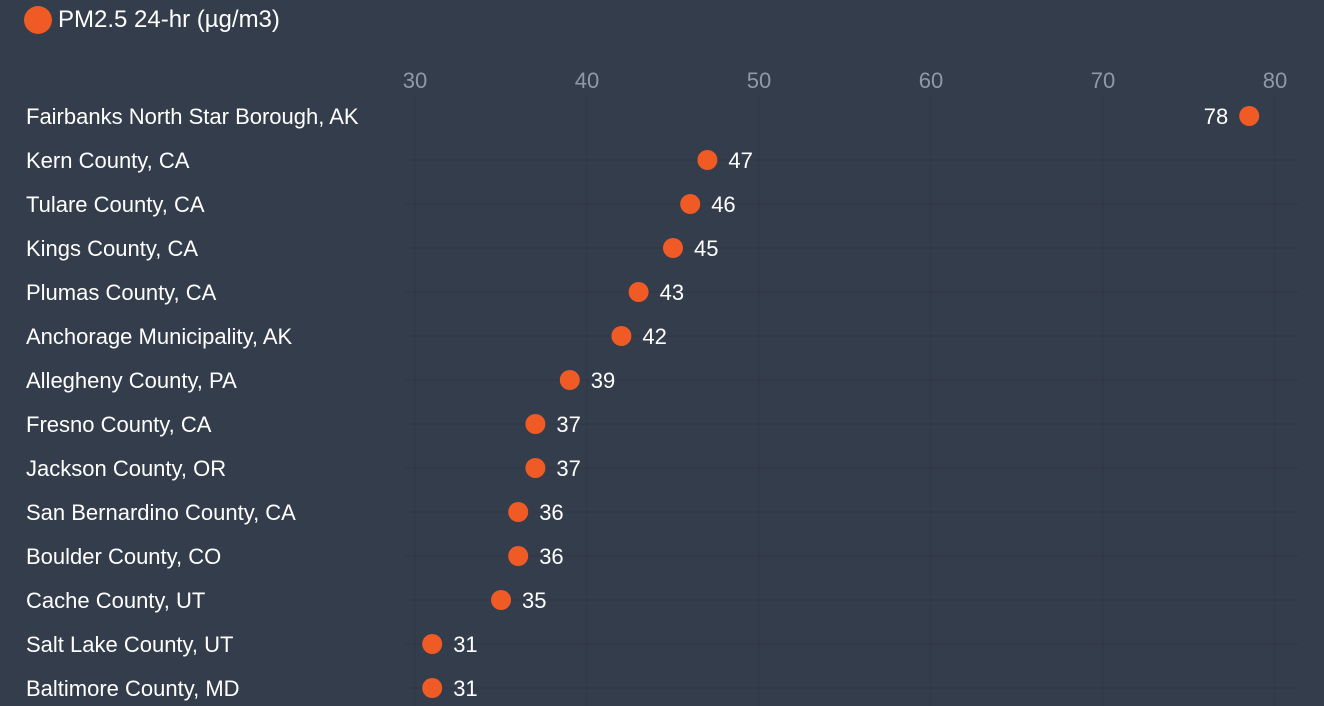  I want to click on category-label: Salt Lake County, UT, so click(129, 644).